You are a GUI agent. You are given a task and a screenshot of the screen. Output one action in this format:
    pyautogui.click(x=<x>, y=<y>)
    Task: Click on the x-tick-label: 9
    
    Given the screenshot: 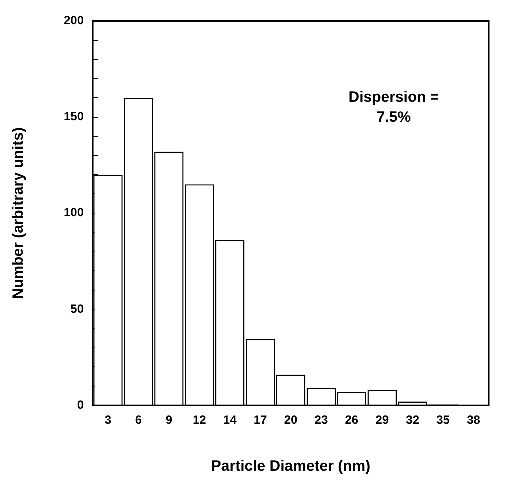 What is the action you would take?
    pyautogui.click(x=169, y=420)
    